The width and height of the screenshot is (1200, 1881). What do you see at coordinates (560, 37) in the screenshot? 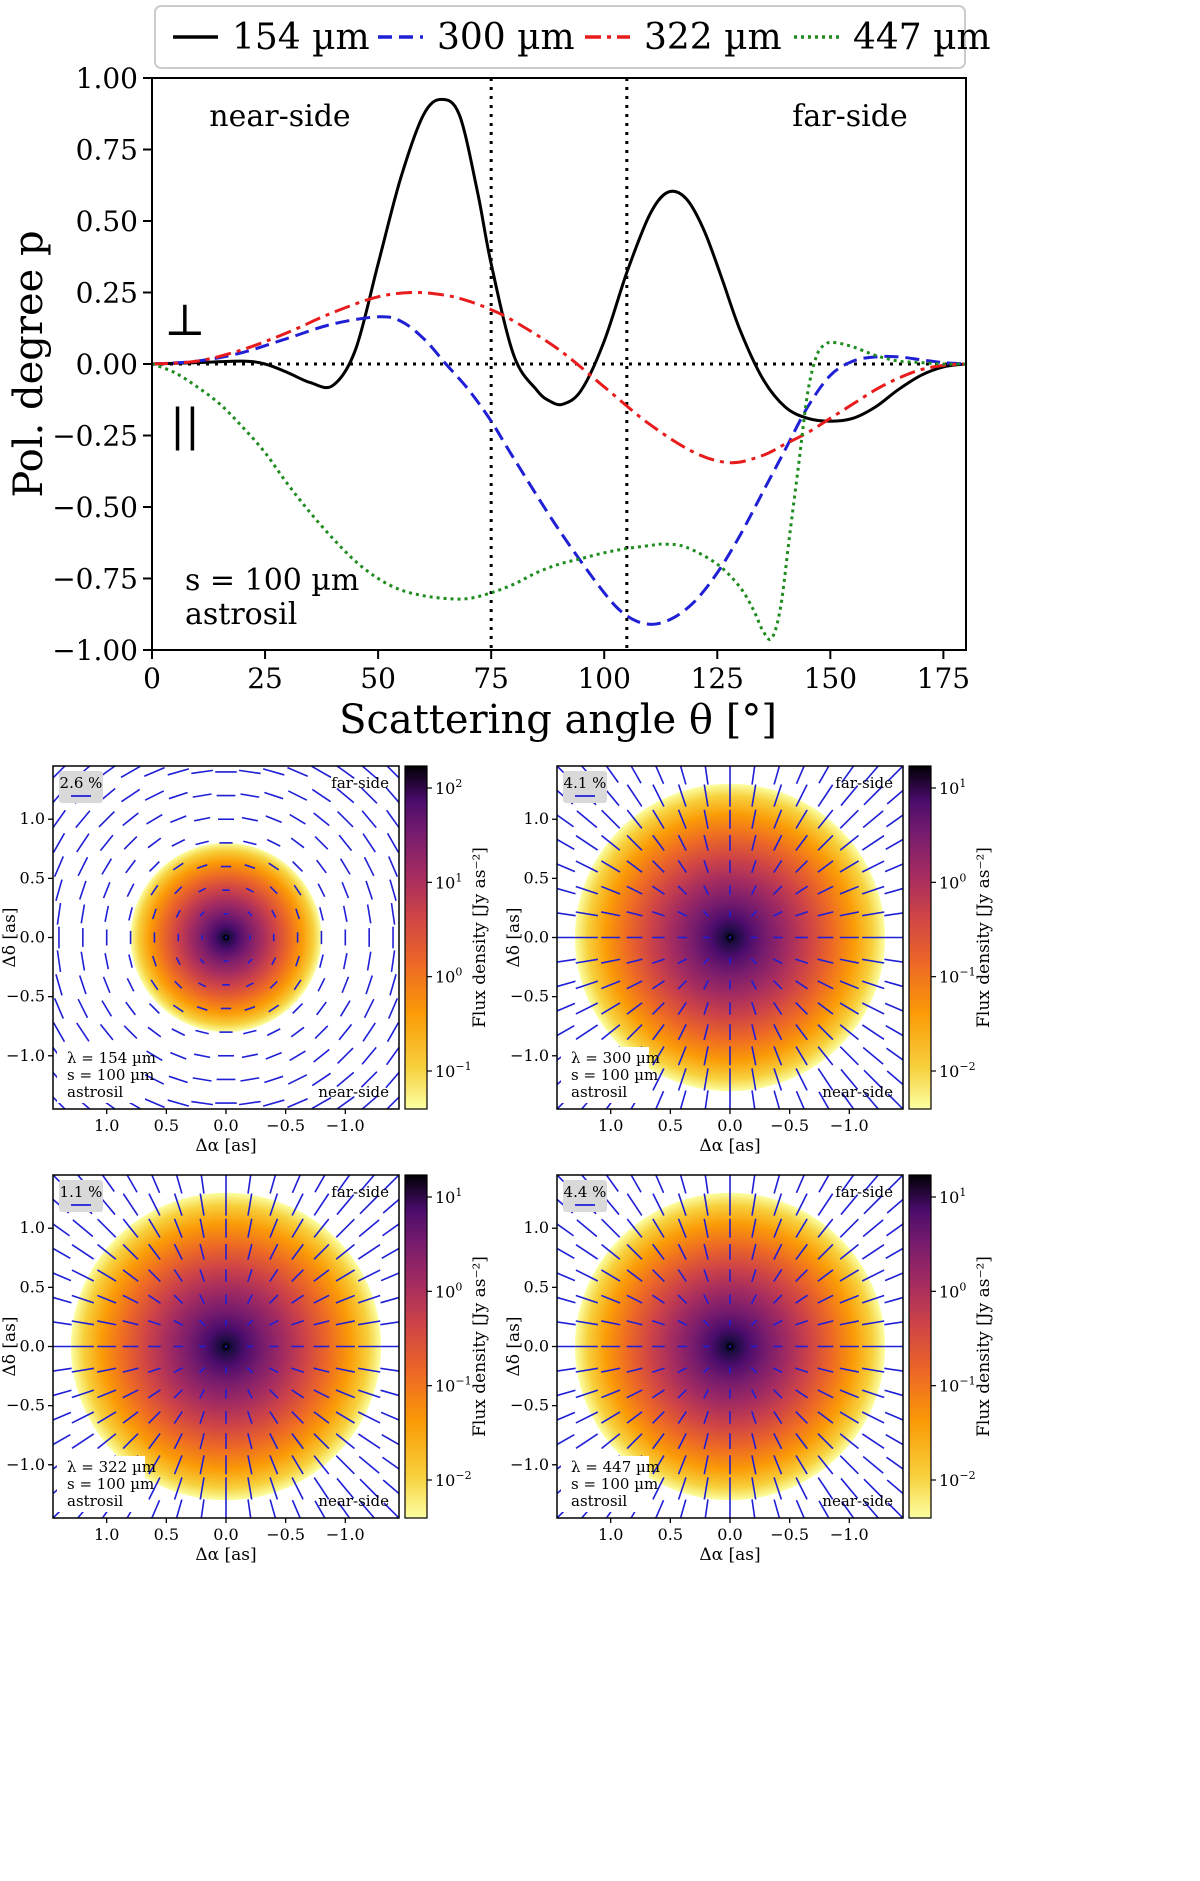
I see `legend-box` at bounding box center [560, 37].